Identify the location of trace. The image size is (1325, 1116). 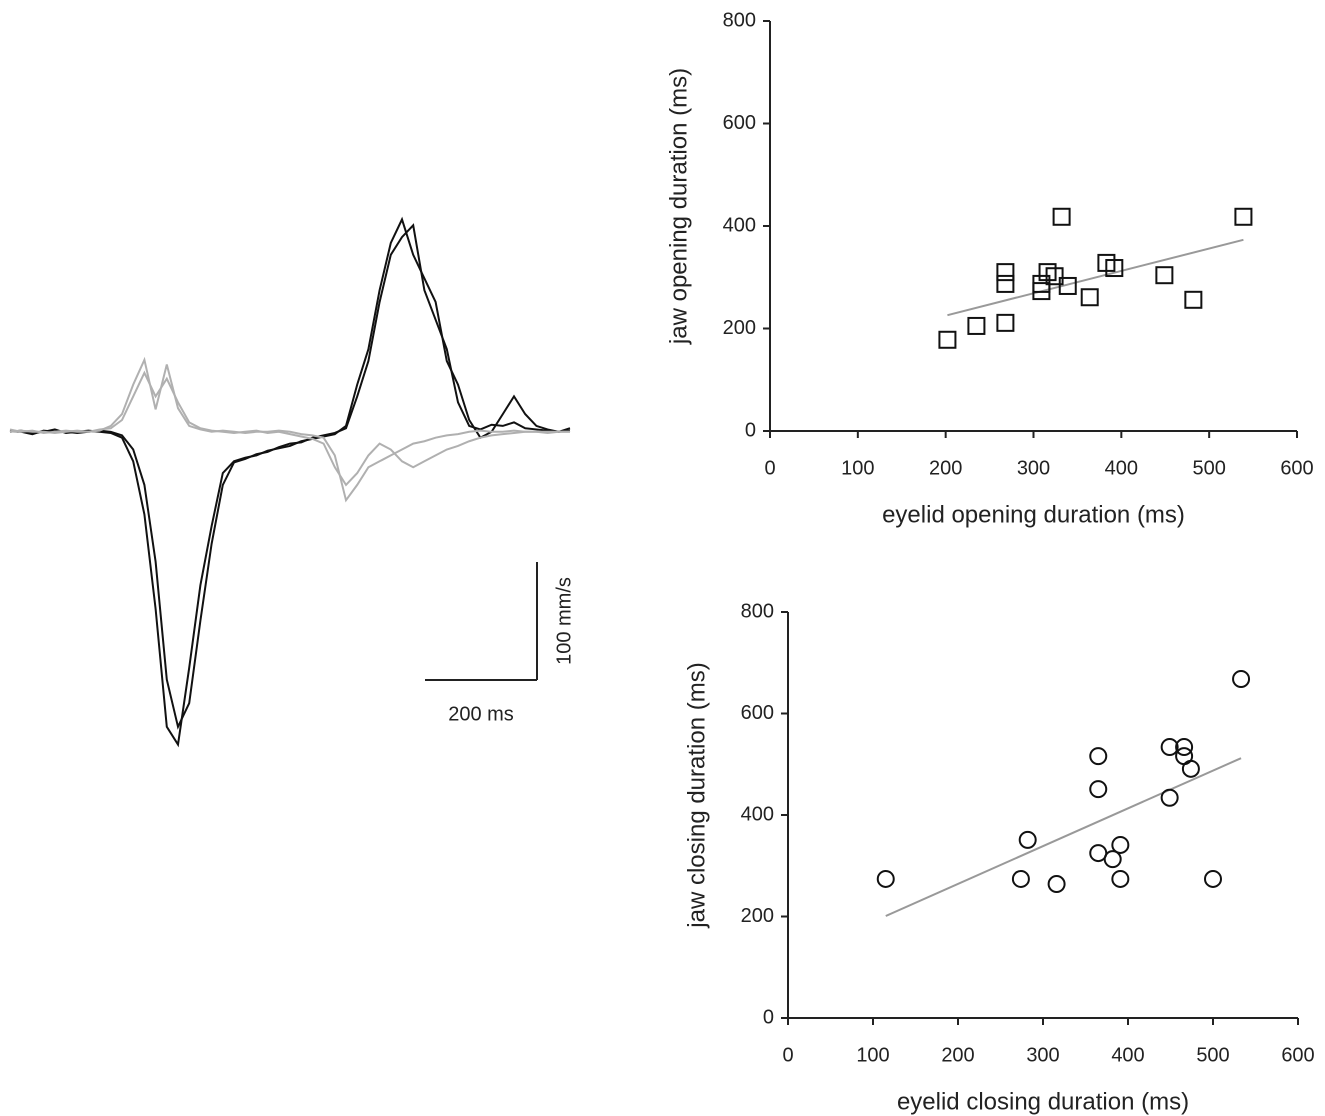
(289, 428).